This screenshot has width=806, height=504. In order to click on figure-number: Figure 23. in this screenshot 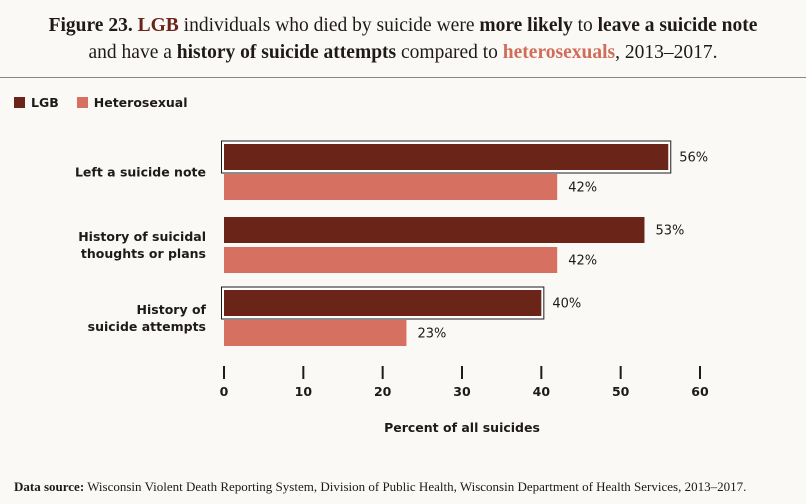, I will do `click(90, 25)`.